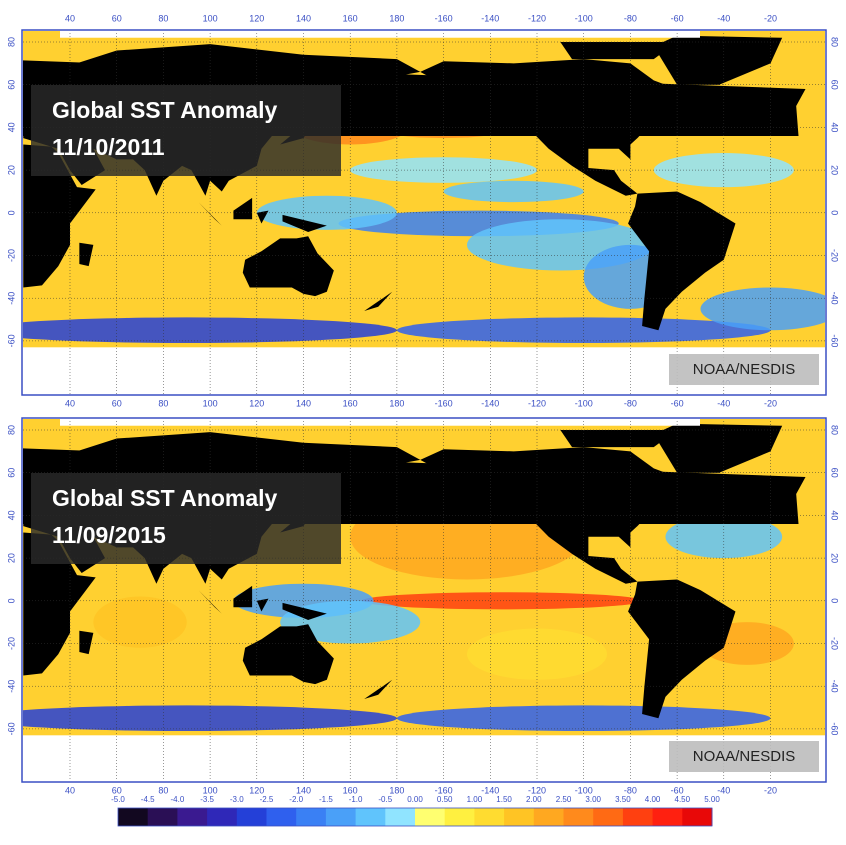 The image size is (846, 845). Describe the element at coordinates (326, 799) in the screenshot. I see `colorbar-label: -1.5` at that location.